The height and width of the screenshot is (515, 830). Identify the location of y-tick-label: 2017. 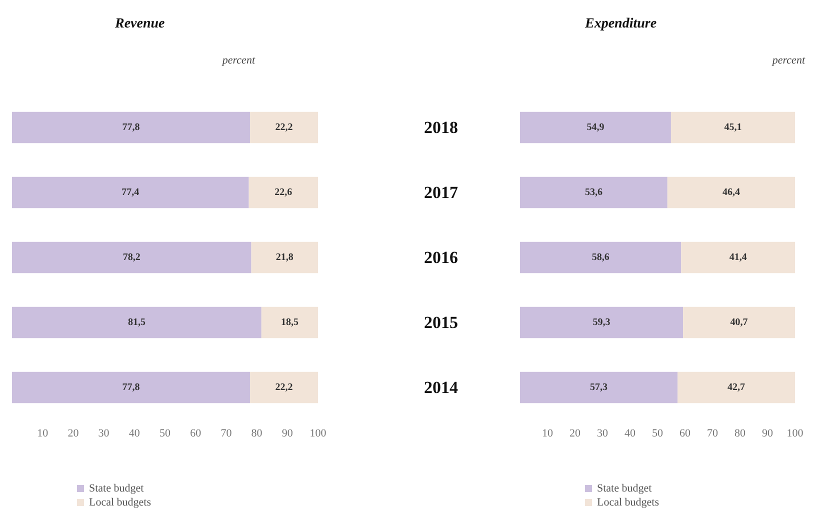
(441, 192).